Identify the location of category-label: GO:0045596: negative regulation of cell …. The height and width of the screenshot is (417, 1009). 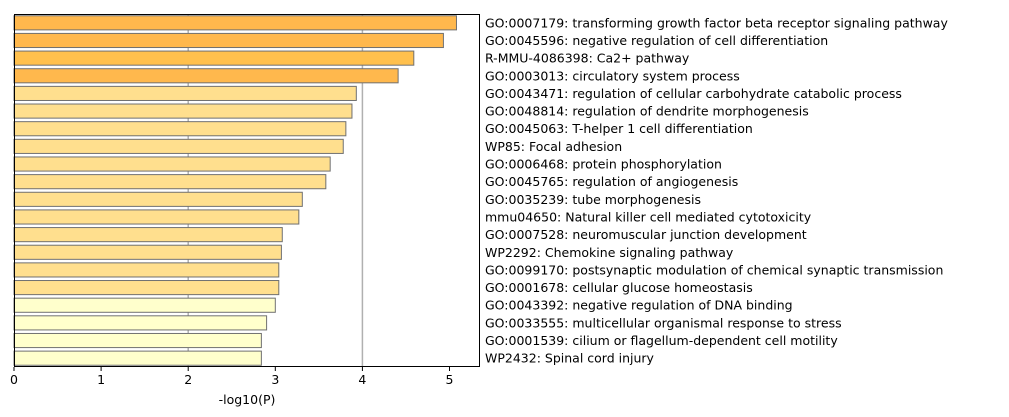
(656, 40).